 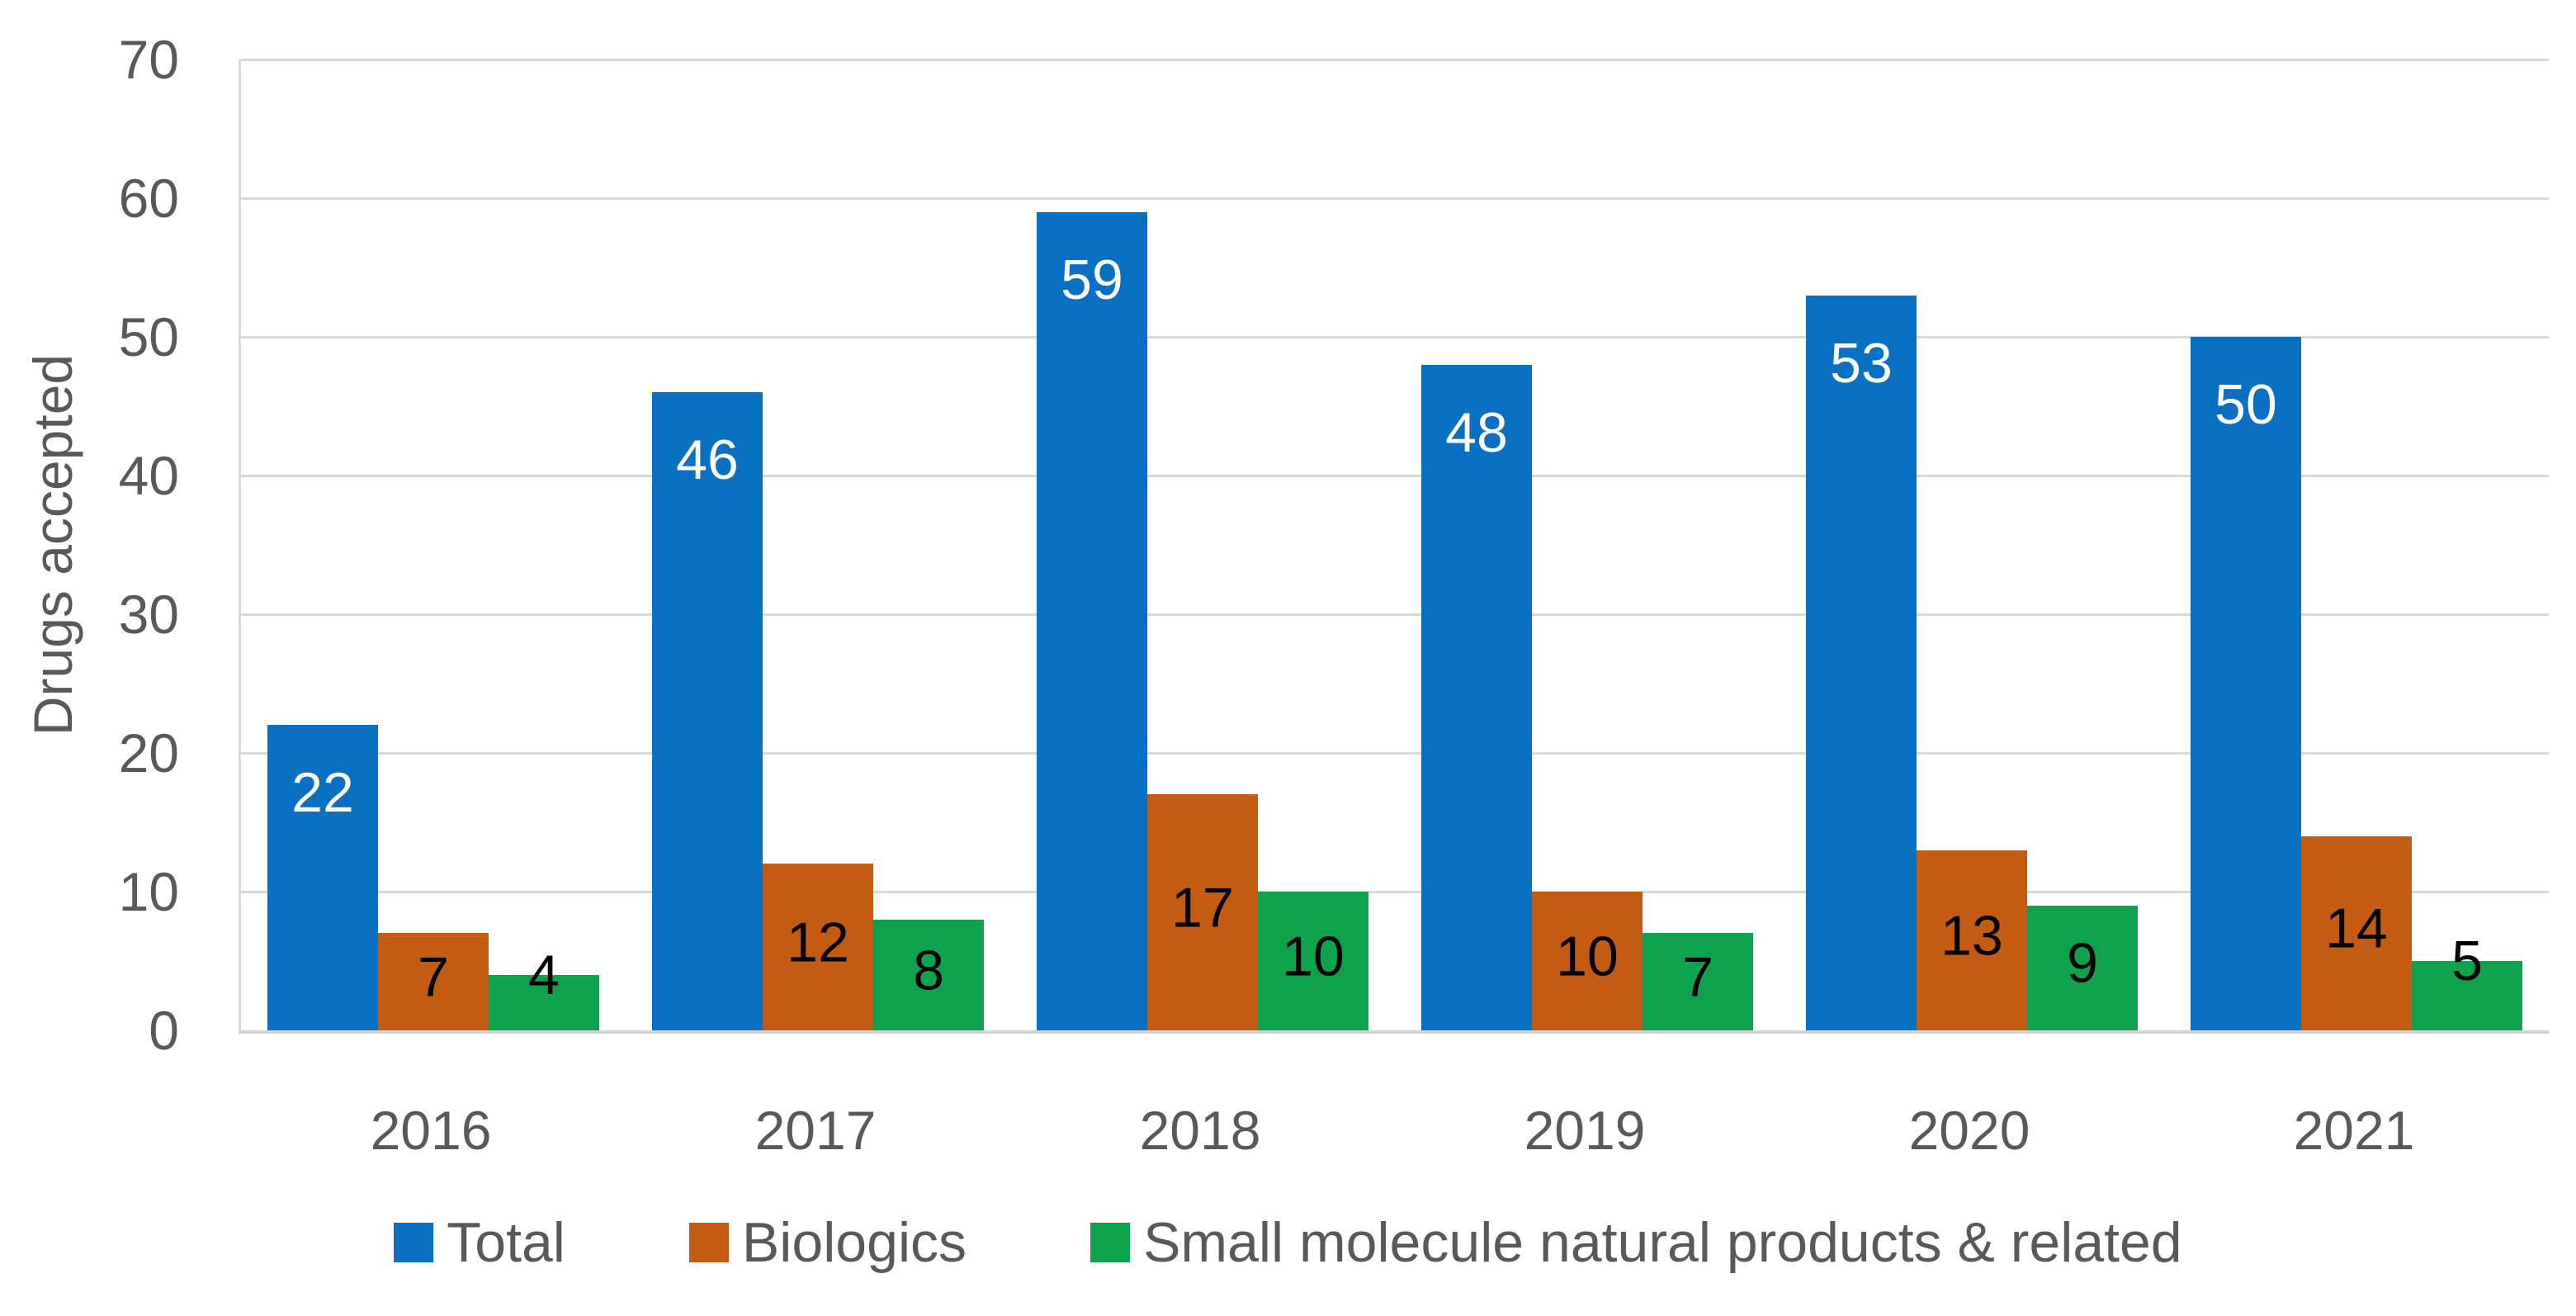 I want to click on y-axis-tick-label-40: 40, so click(x=148, y=475).